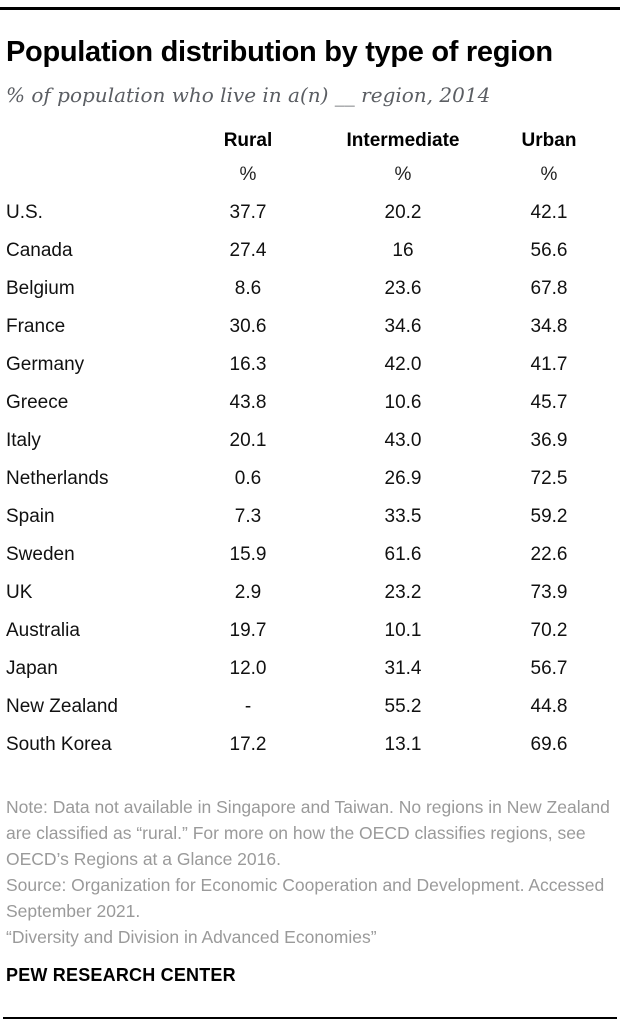  I want to click on corner-header-cell, so click(90, 141).